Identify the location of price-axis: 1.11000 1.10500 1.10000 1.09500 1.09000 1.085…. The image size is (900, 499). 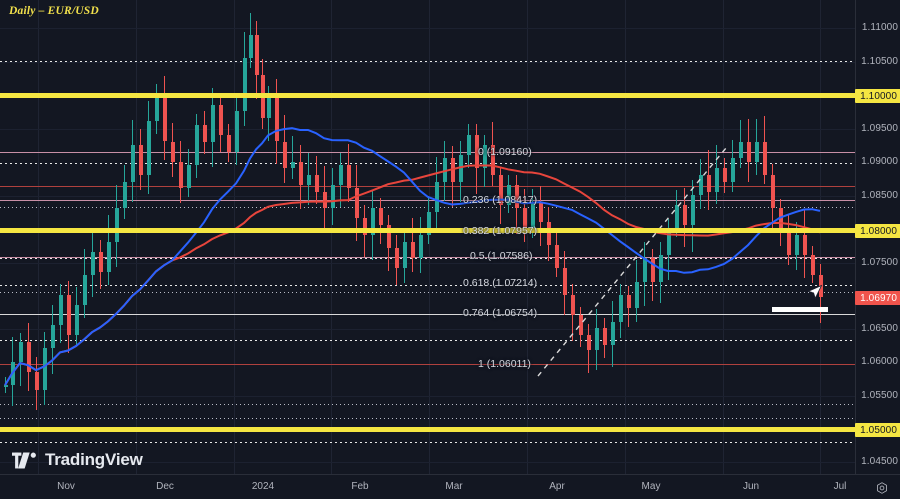
(877, 237).